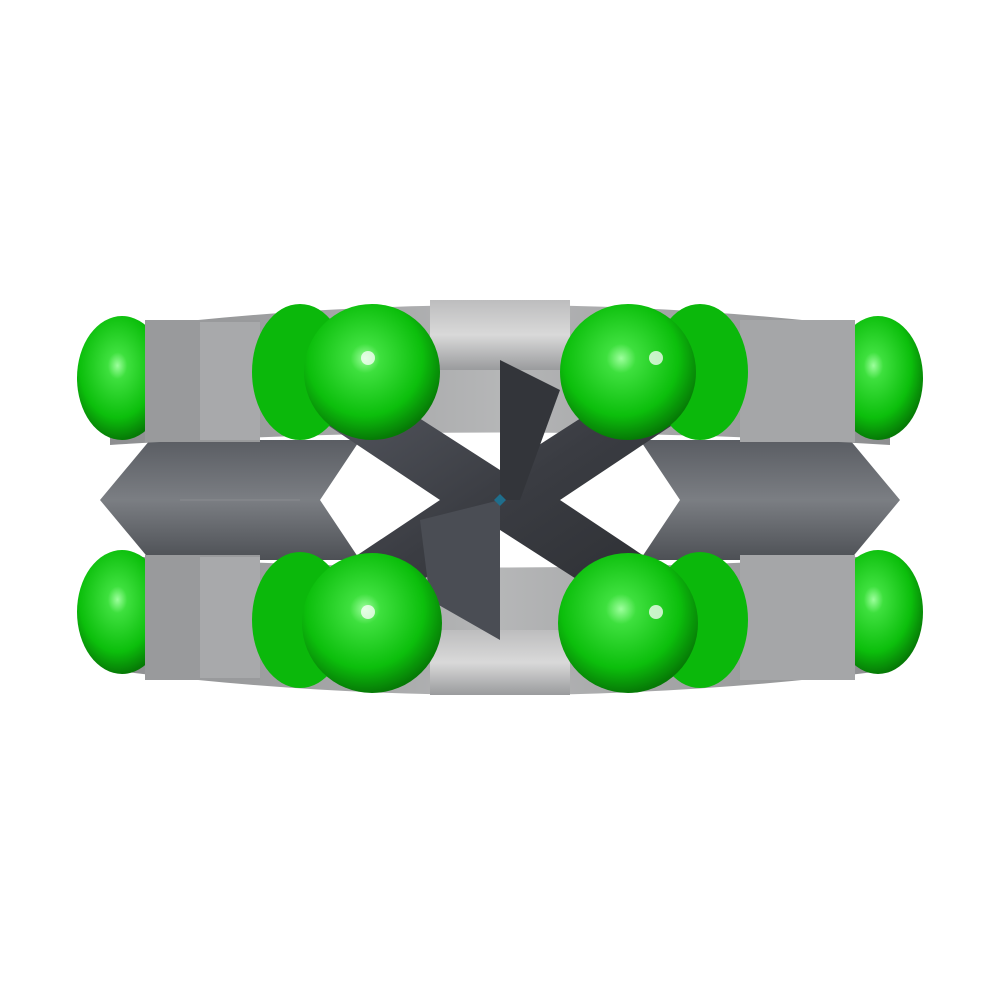  What do you see at coordinates (512, 485) in the screenshot?
I see `highlights` at bounding box center [512, 485].